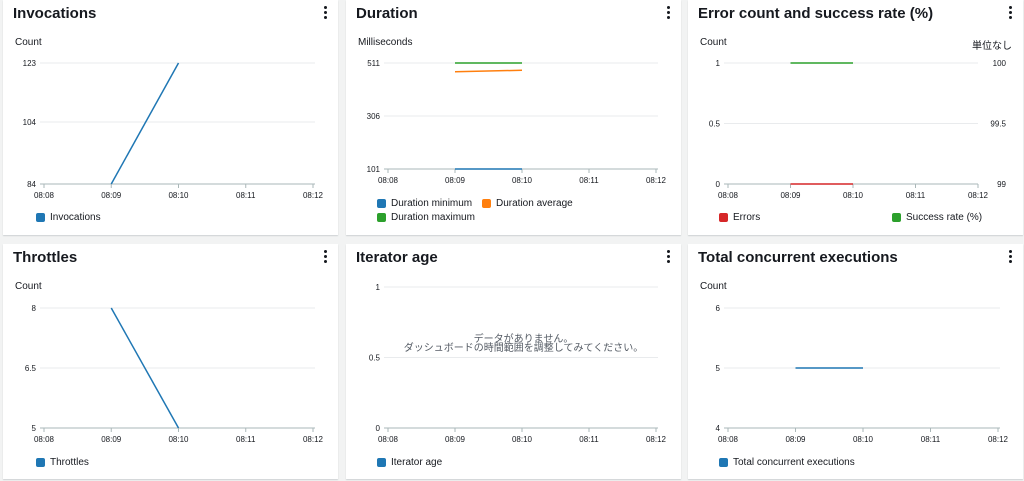  I want to click on legend-item-iterator-age: Iterator age, so click(409, 462).